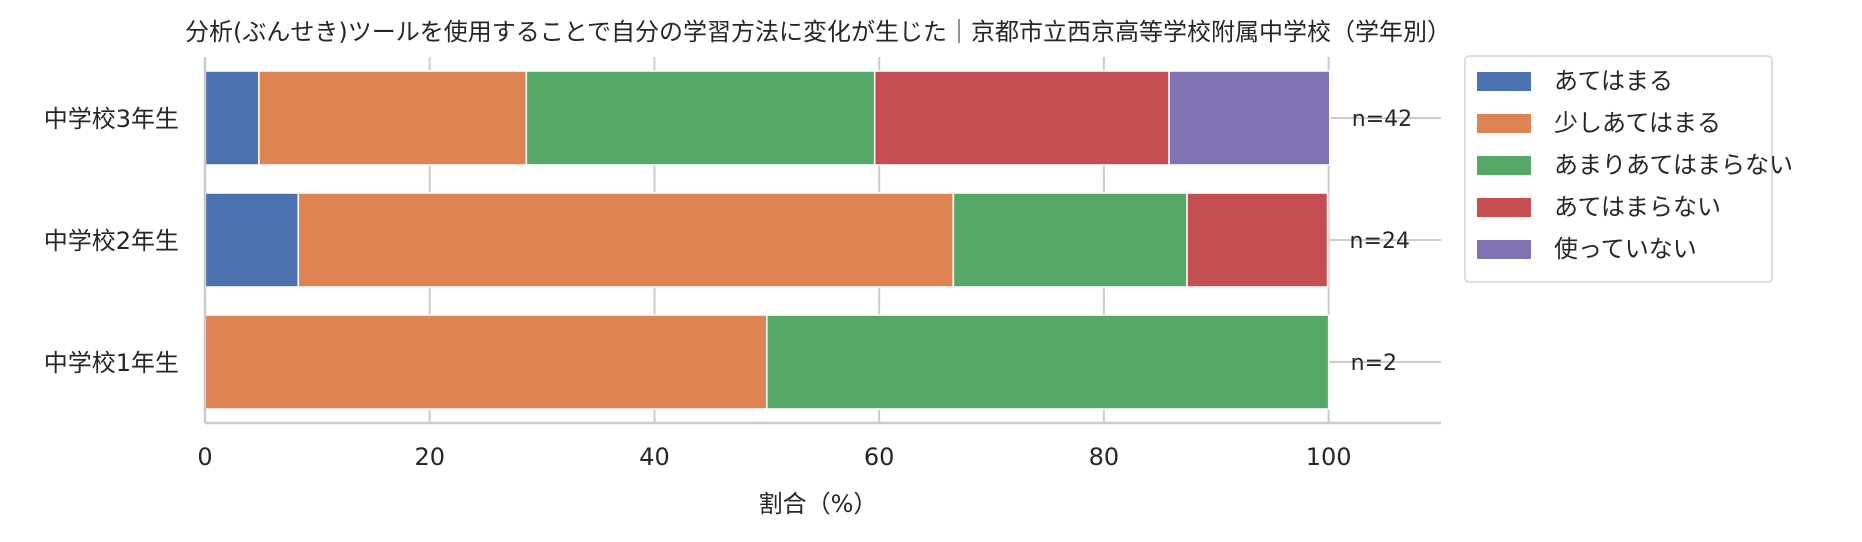 This screenshot has height=542, width=1862. I want to click on y-tick-label: 中学校1年生, so click(111, 363).